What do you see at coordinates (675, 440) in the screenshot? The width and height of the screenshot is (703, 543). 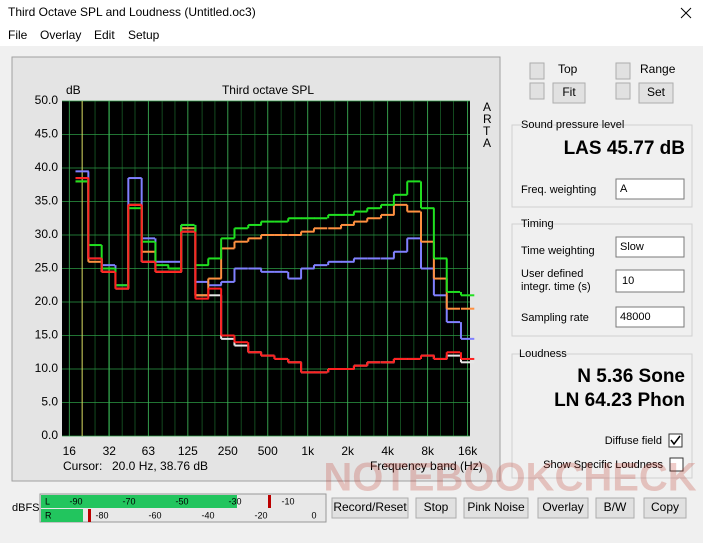 I see `check-mark` at bounding box center [675, 440].